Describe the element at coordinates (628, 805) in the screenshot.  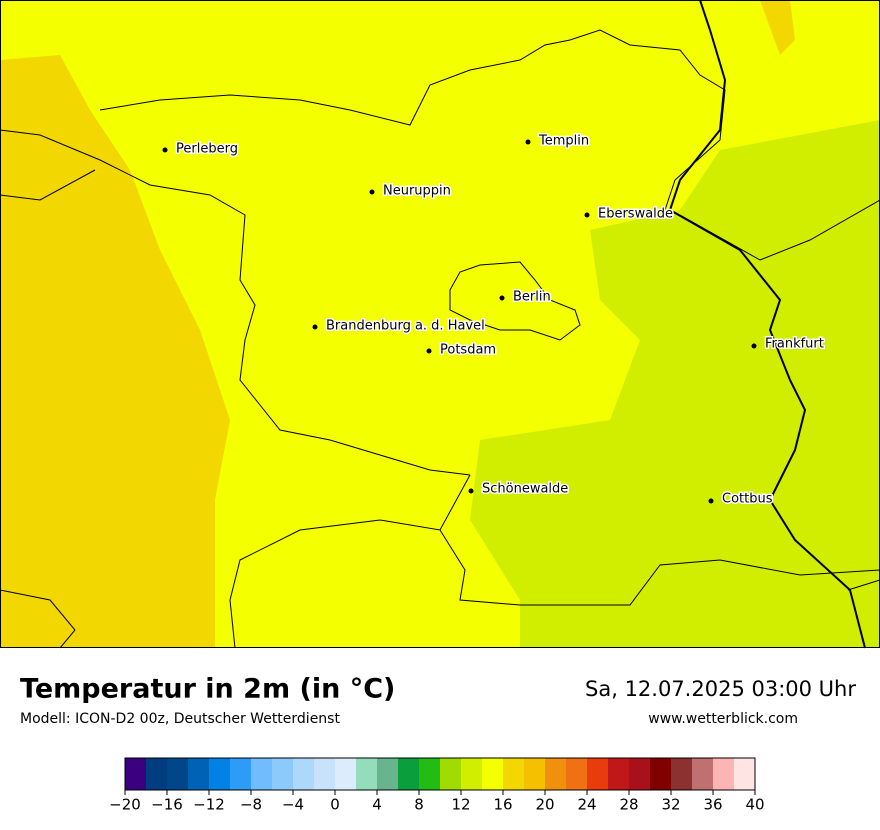
I see `tick-label: 28` at that location.